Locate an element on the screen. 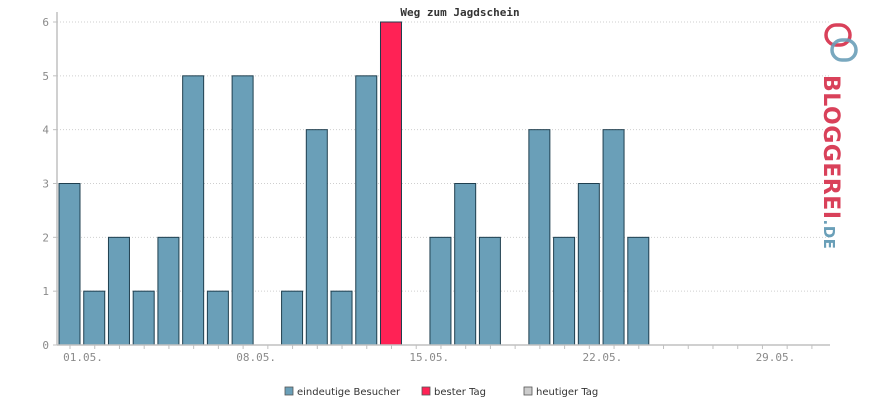 The width and height of the screenshot is (870, 400). legend-item: heutiger Tag is located at coordinates (560, 392).